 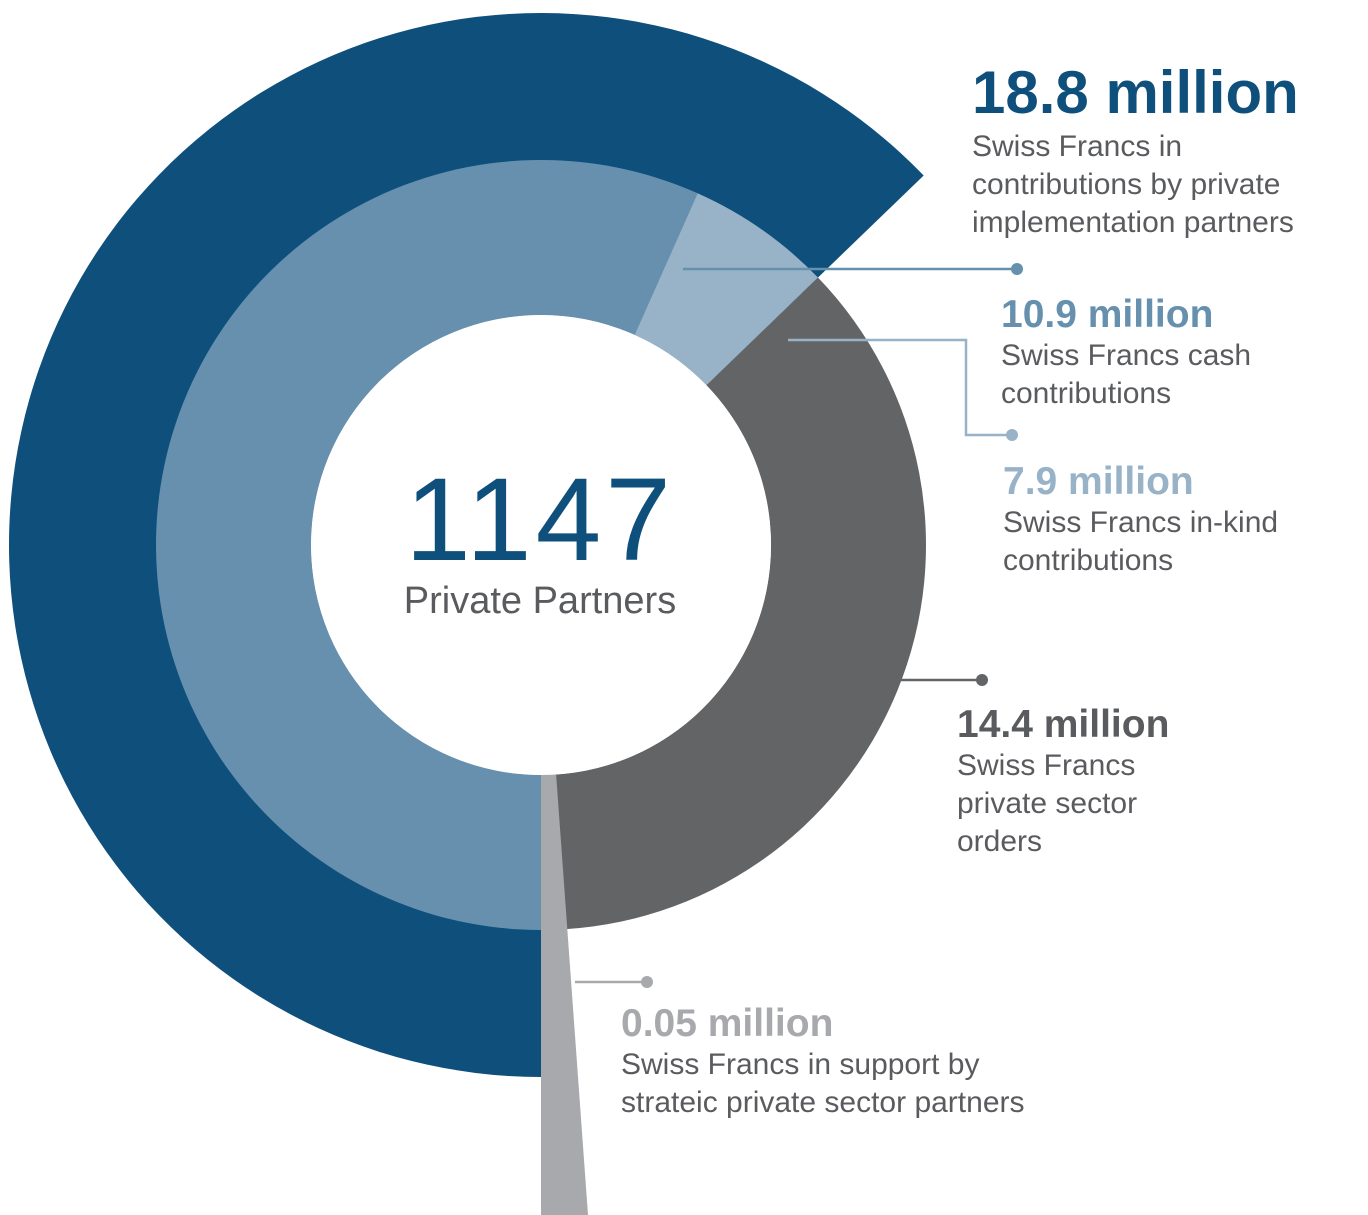 I want to click on implementation-desc-line: implementation partners, so click(x=1133, y=222).